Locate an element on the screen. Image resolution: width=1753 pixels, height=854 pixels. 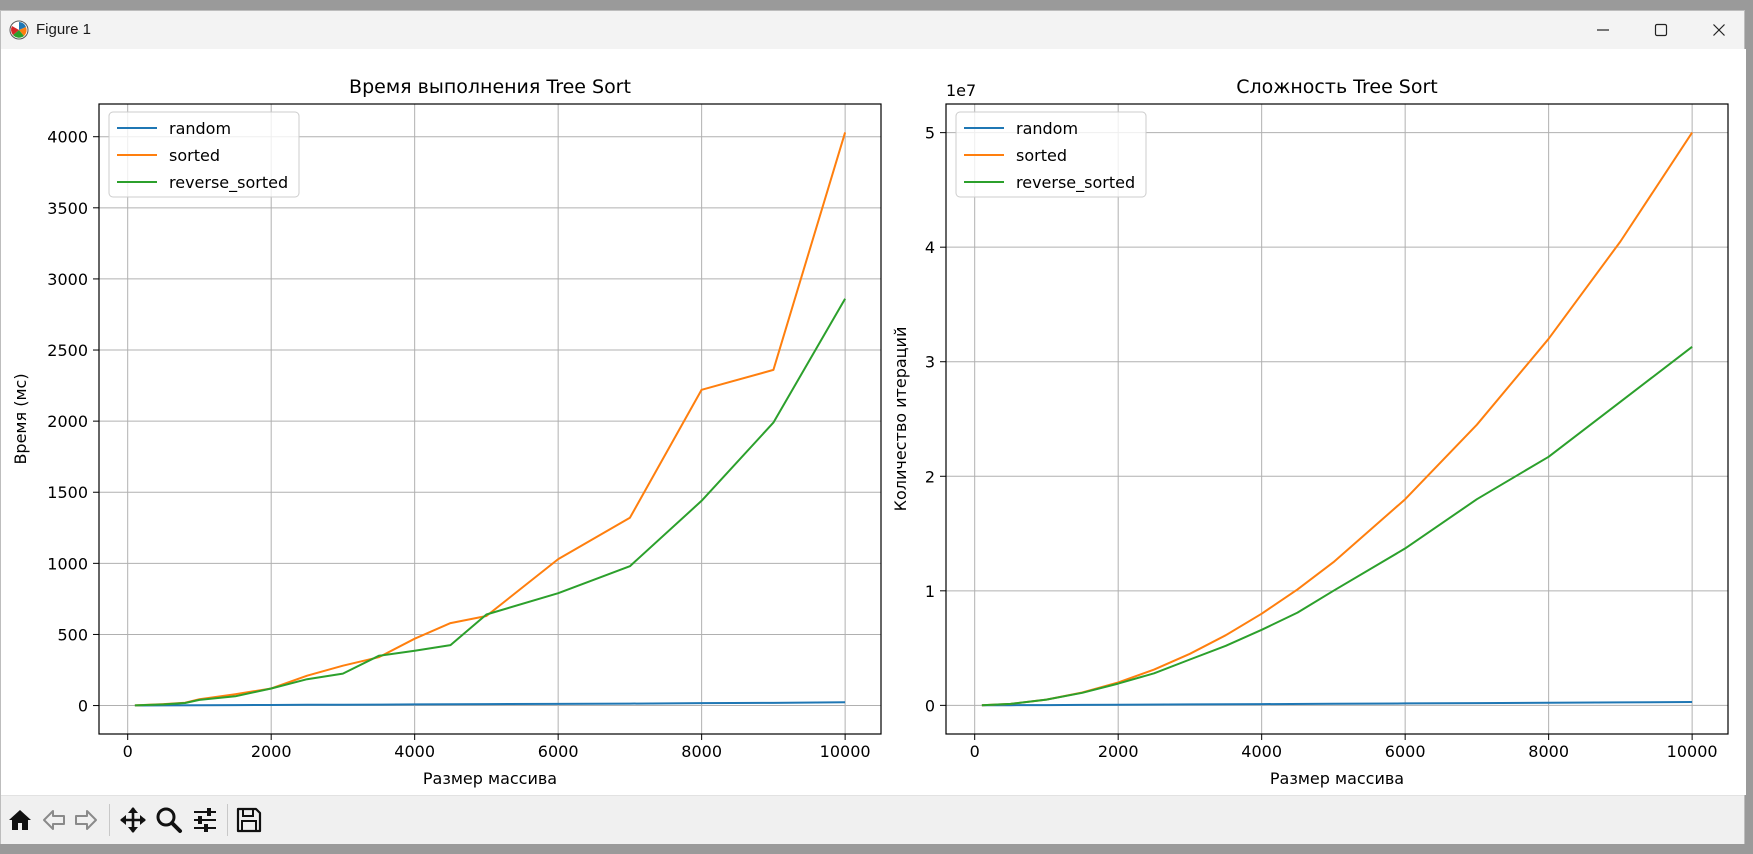
y-offset-text: 1e7 is located at coordinates (961, 90).